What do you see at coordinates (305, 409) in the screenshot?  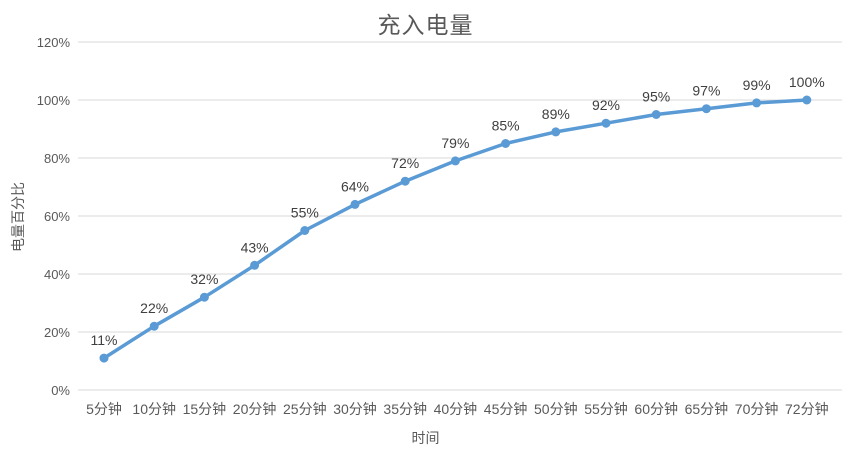 I see `x-tick-label: 25分钟` at bounding box center [305, 409].